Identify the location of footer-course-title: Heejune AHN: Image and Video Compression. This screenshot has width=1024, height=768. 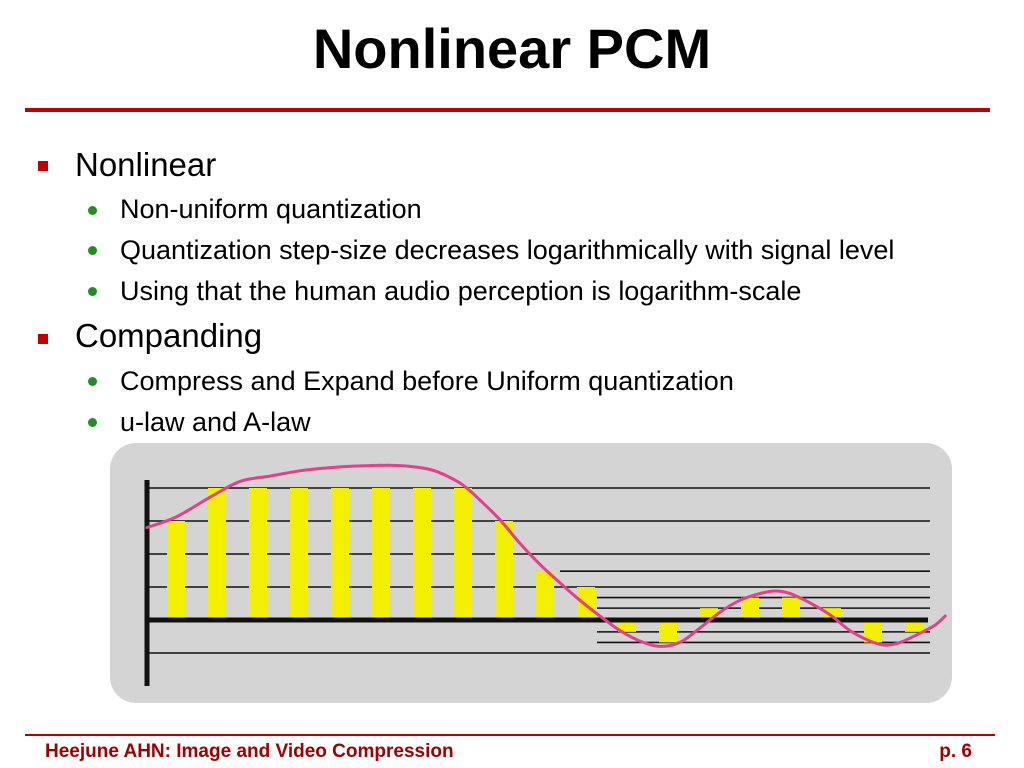
(249, 751).